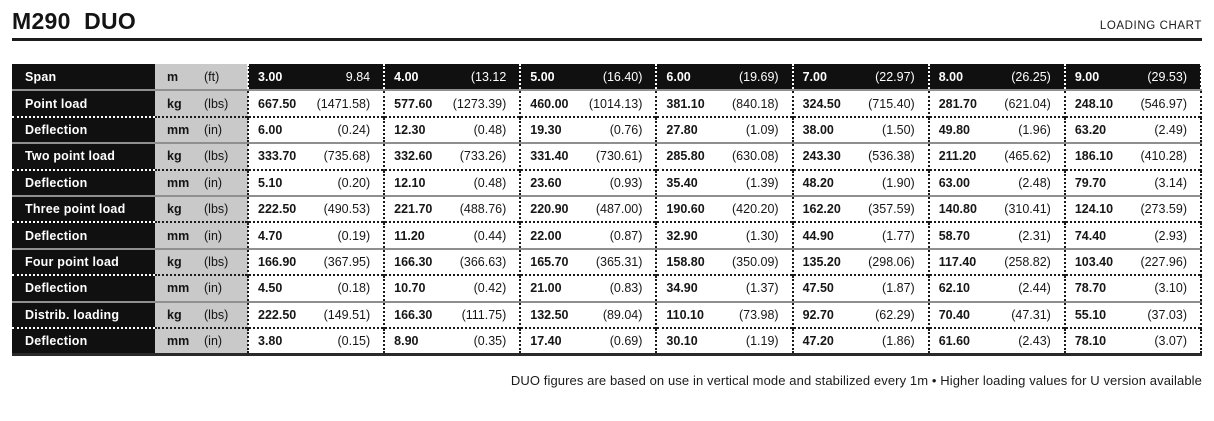  I want to click on value-imperial: (0.42), so click(490, 288).